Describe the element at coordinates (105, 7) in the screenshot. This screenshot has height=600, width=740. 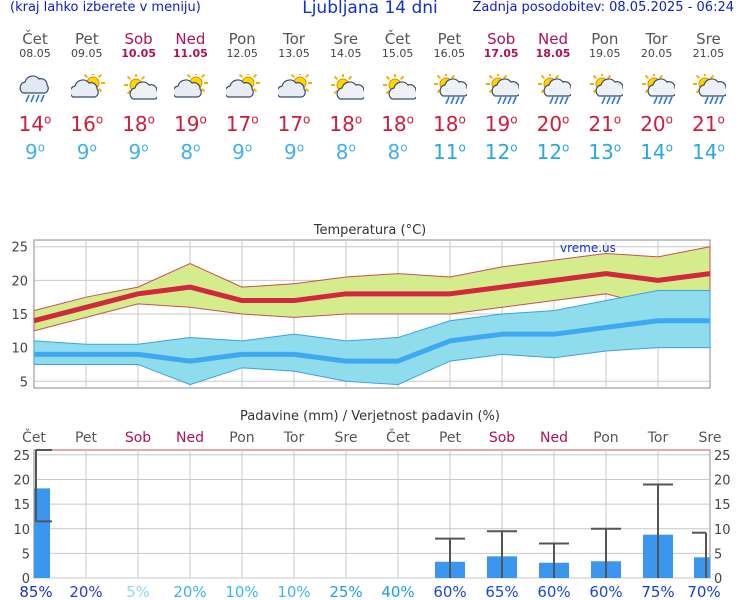
I see `menu-hint: (kraj lahko izberete v meniju)` at that location.